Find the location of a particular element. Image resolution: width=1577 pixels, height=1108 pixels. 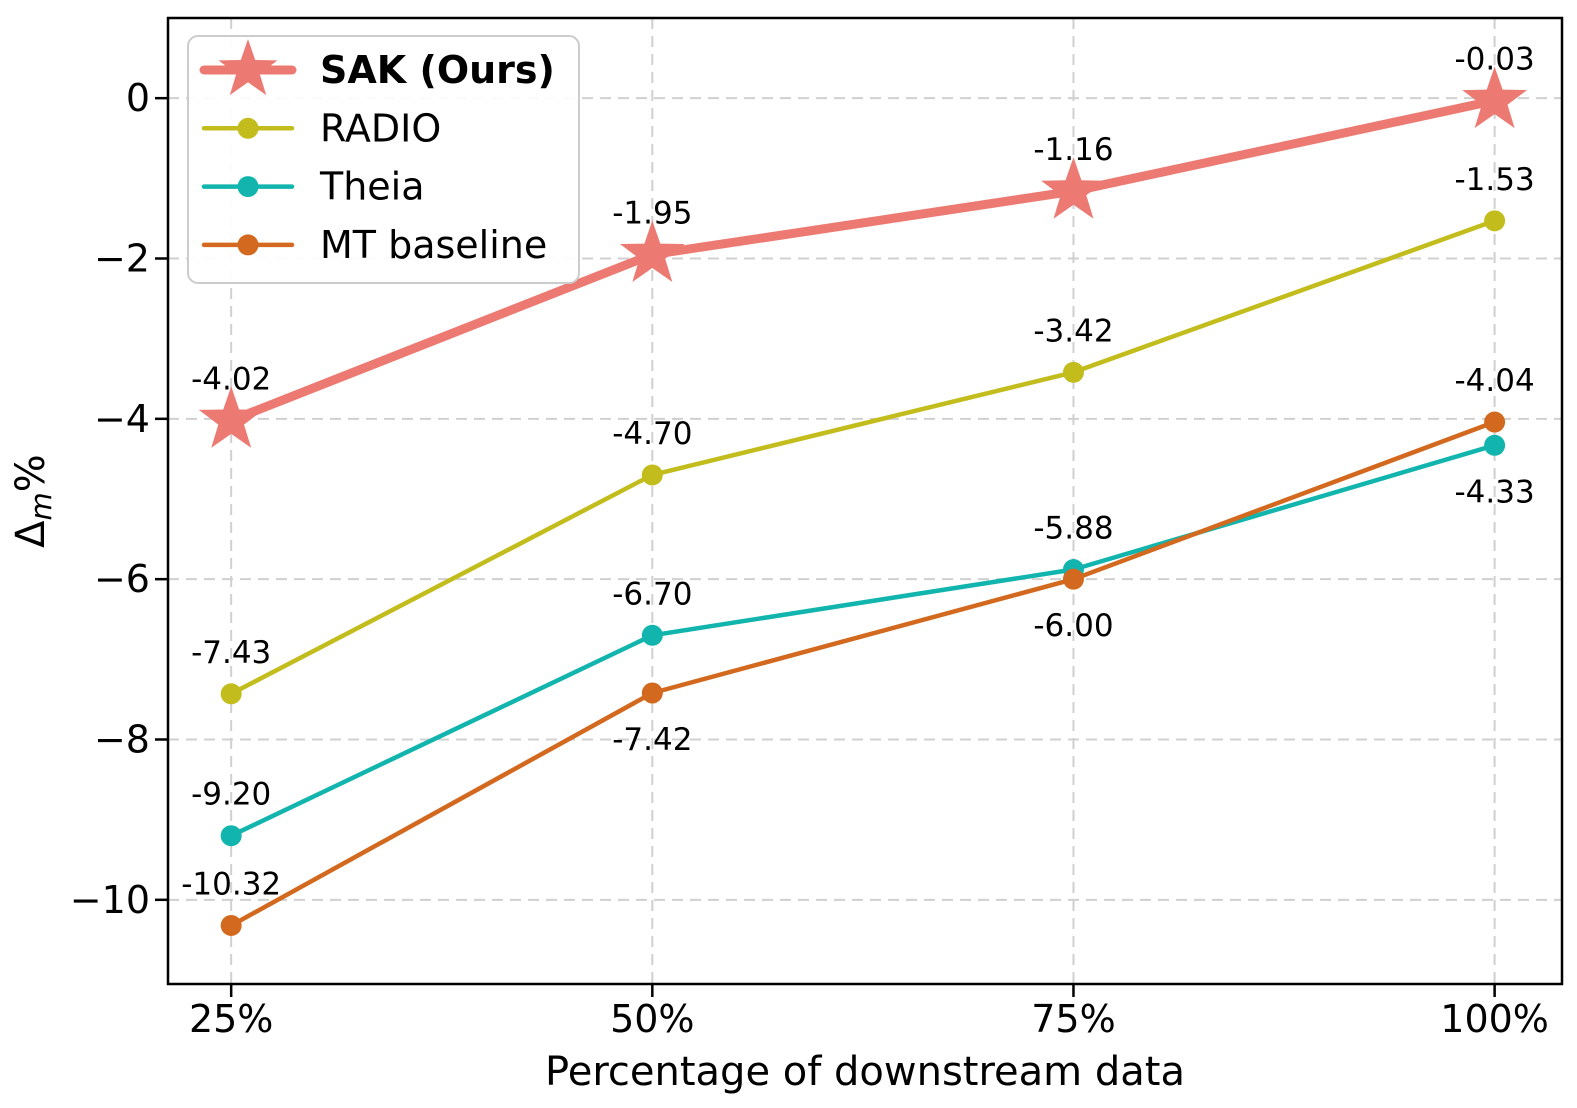

legend-box is located at coordinates (383, 159).